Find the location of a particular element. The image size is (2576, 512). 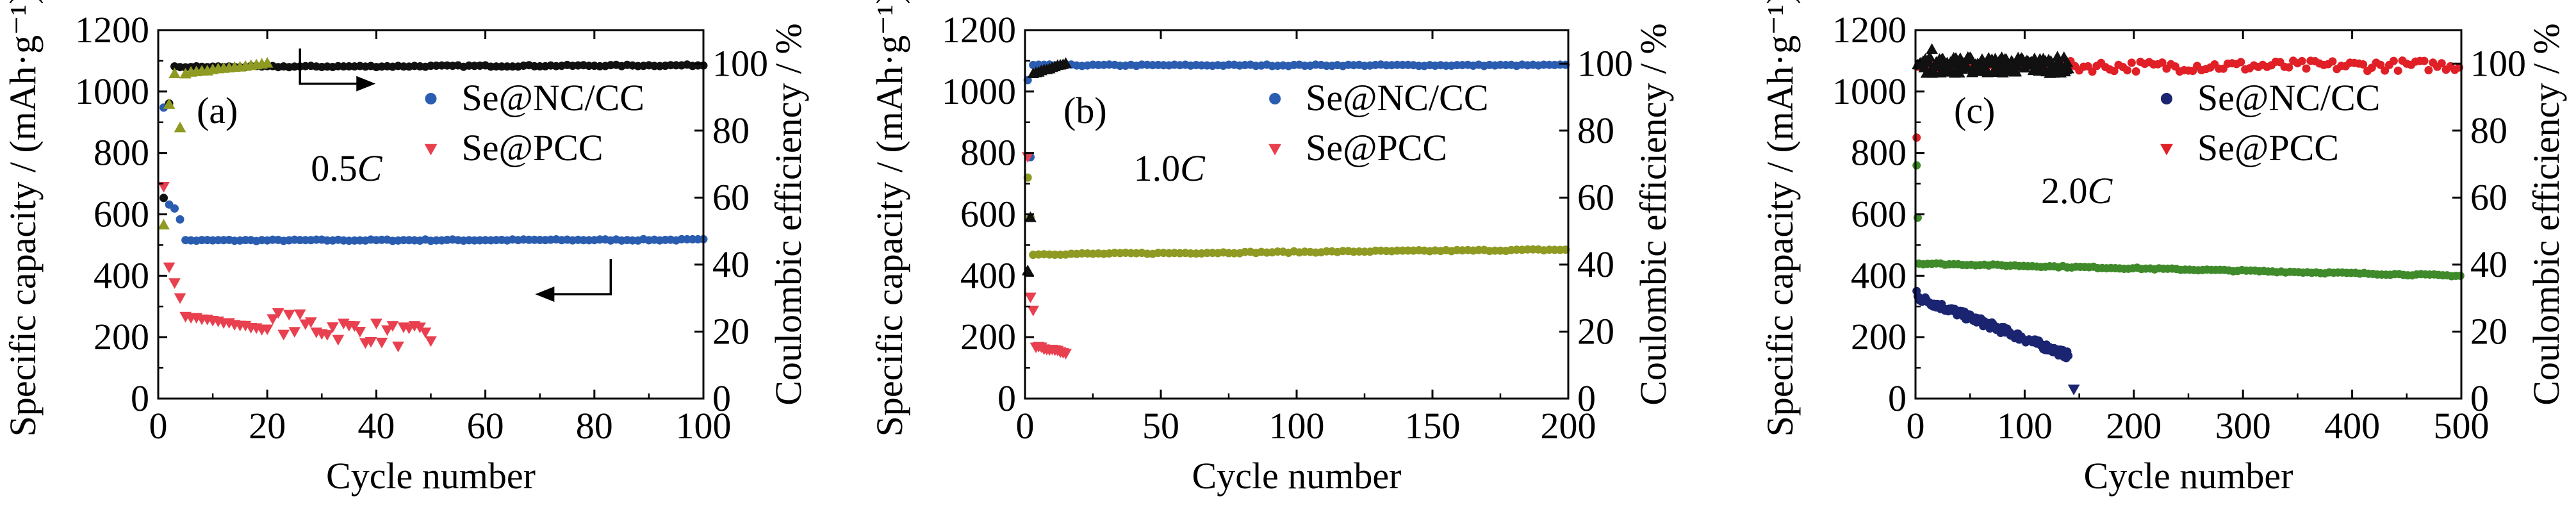

x-tick-label: 200 is located at coordinates (1569, 426).